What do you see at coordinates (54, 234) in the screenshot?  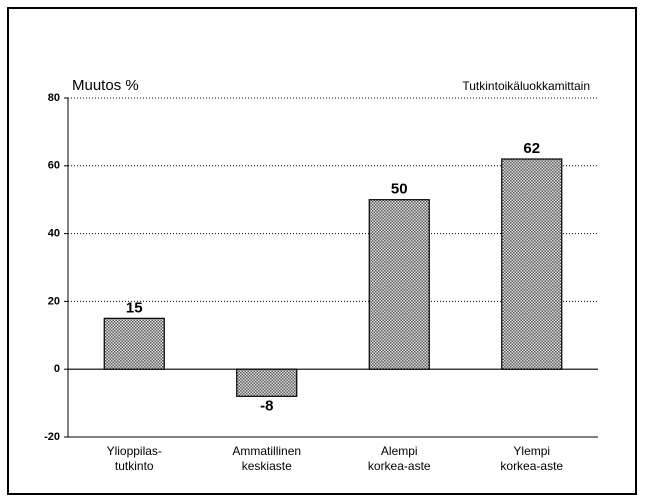 I see `y-tick-label: 40` at bounding box center [54, 234].